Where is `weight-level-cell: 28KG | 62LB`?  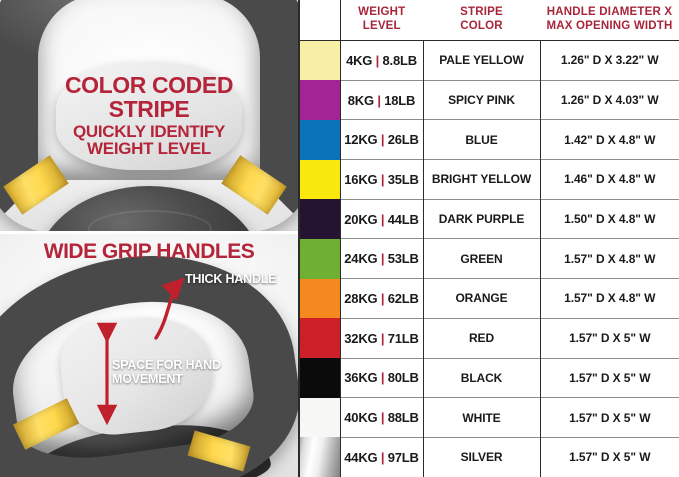
weight-level-cell: 28KG | 62LB is located at coordinates (382, 298).